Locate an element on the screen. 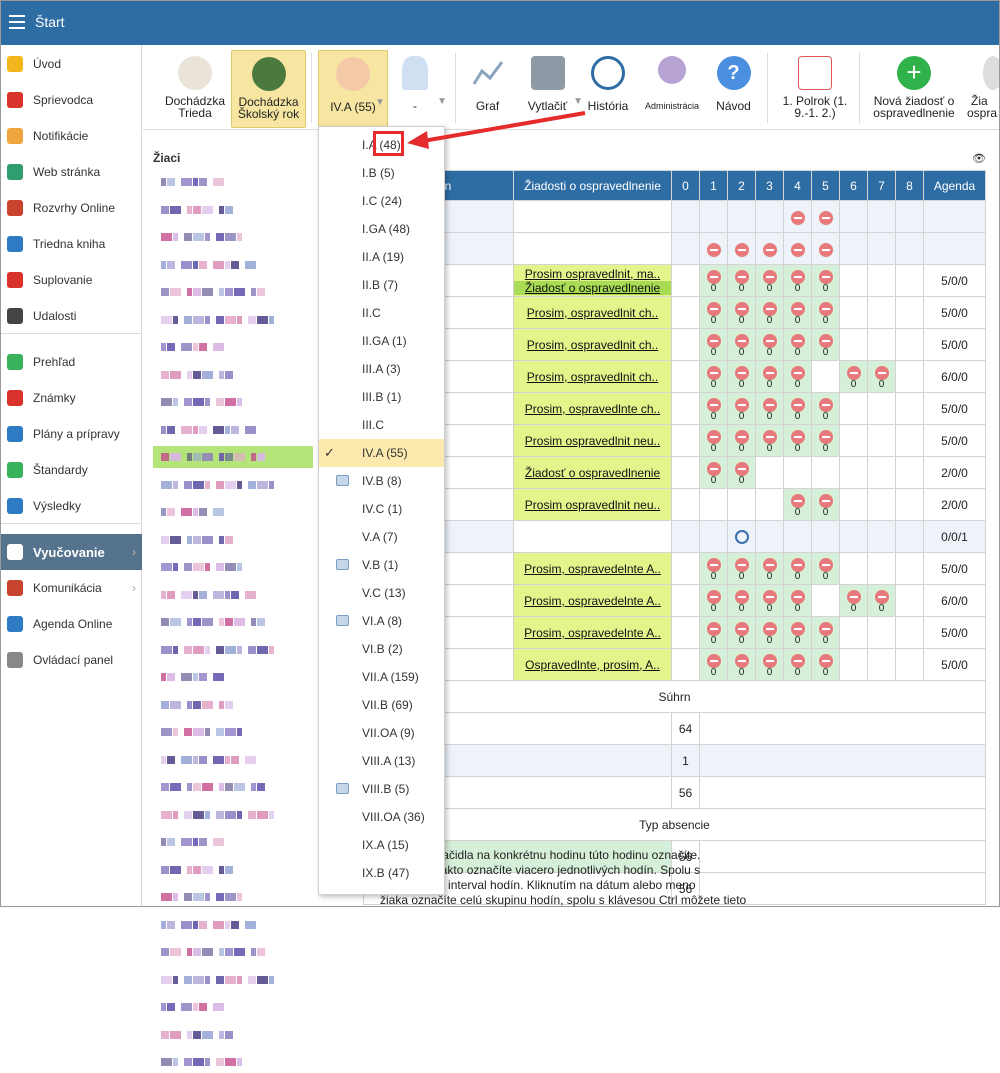 This screenshot has width=1000, height=1073. class-menu-item: VIII.A (13) is located at coordinates (381, 761).